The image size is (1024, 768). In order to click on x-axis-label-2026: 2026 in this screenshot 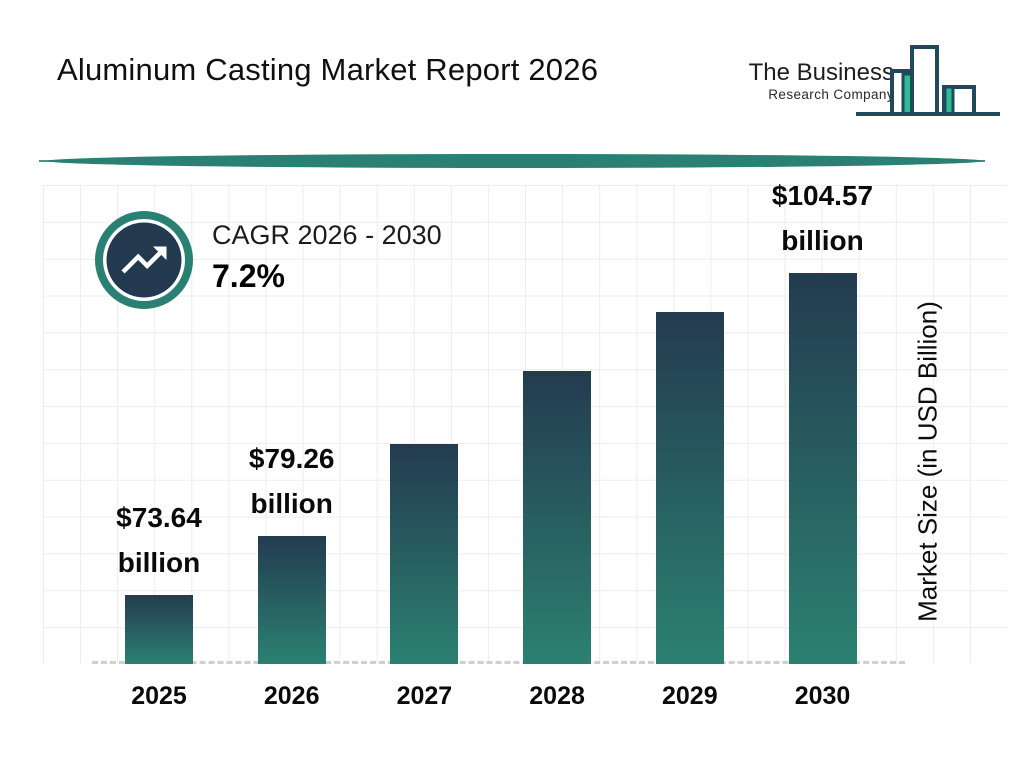, I will do `click(291, 696)`.